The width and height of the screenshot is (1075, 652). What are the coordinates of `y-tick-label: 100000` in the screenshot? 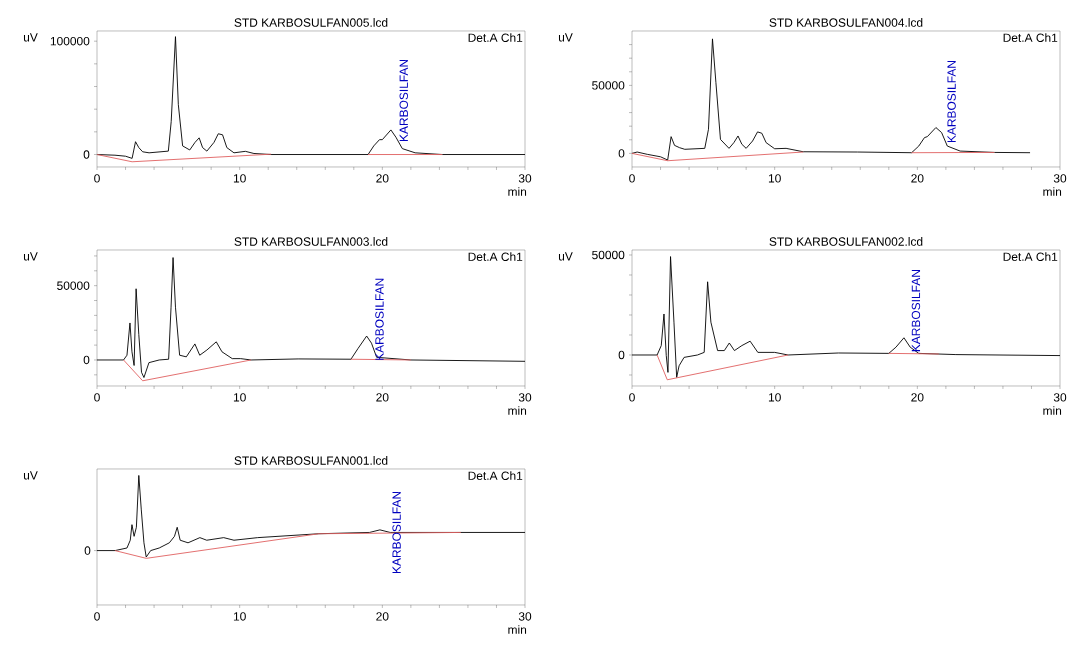 It's located at (70, 41).